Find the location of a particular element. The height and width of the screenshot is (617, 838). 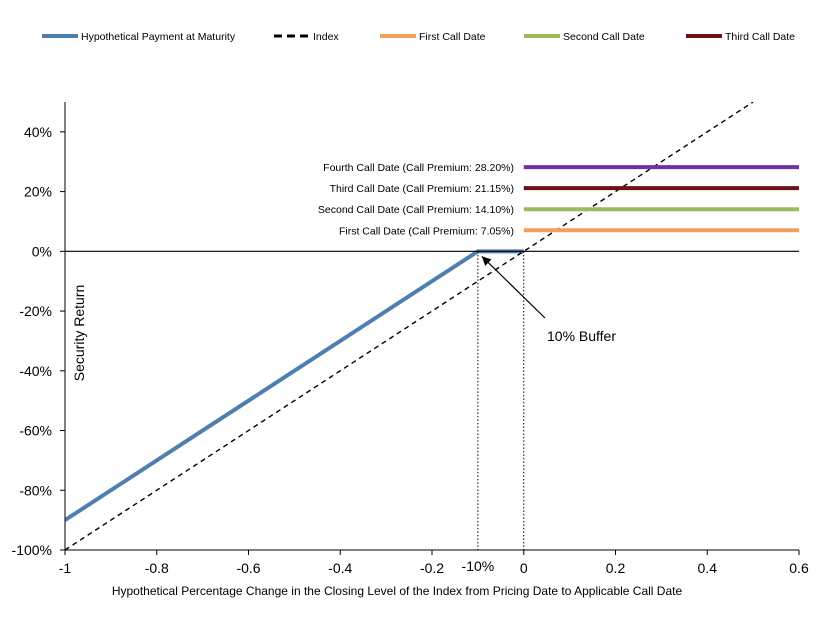

legend-label-hypothetical-payment-at-maturity: Hypothetical Payment at Maturity is located at coordinates (158, 37).